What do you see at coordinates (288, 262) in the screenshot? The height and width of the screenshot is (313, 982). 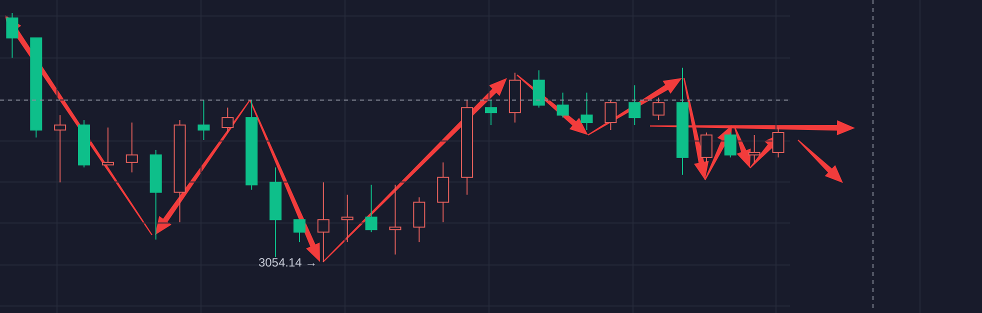 I see `annotation: 3054.14 →` at bounding box center [288, 262].